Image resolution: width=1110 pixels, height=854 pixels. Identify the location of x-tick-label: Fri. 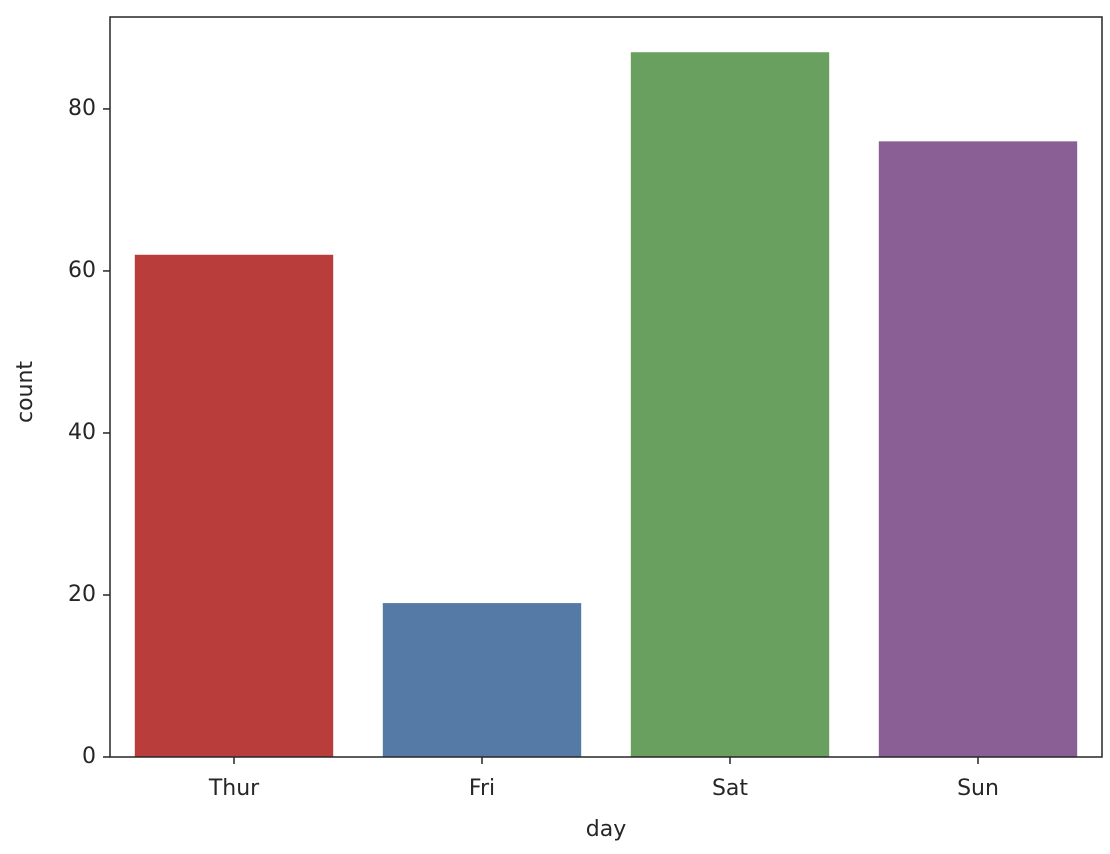
(482, 788).